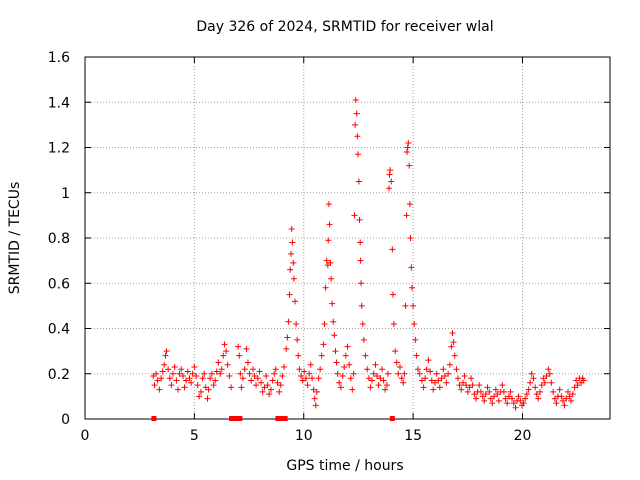 Image resolution: width=640 pixels, height=480 pixels. Describe the element at coordinates (59, 330) in the screenshot. I see `y-tick-label: 0.4` at that location.